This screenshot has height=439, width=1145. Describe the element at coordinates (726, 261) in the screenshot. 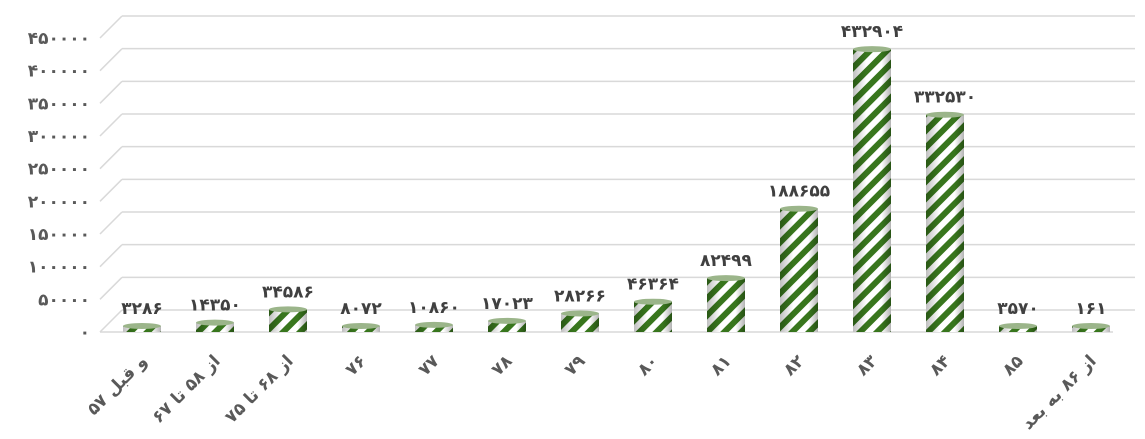

I see `data-label: ۸۲۴۹۹` at that location.